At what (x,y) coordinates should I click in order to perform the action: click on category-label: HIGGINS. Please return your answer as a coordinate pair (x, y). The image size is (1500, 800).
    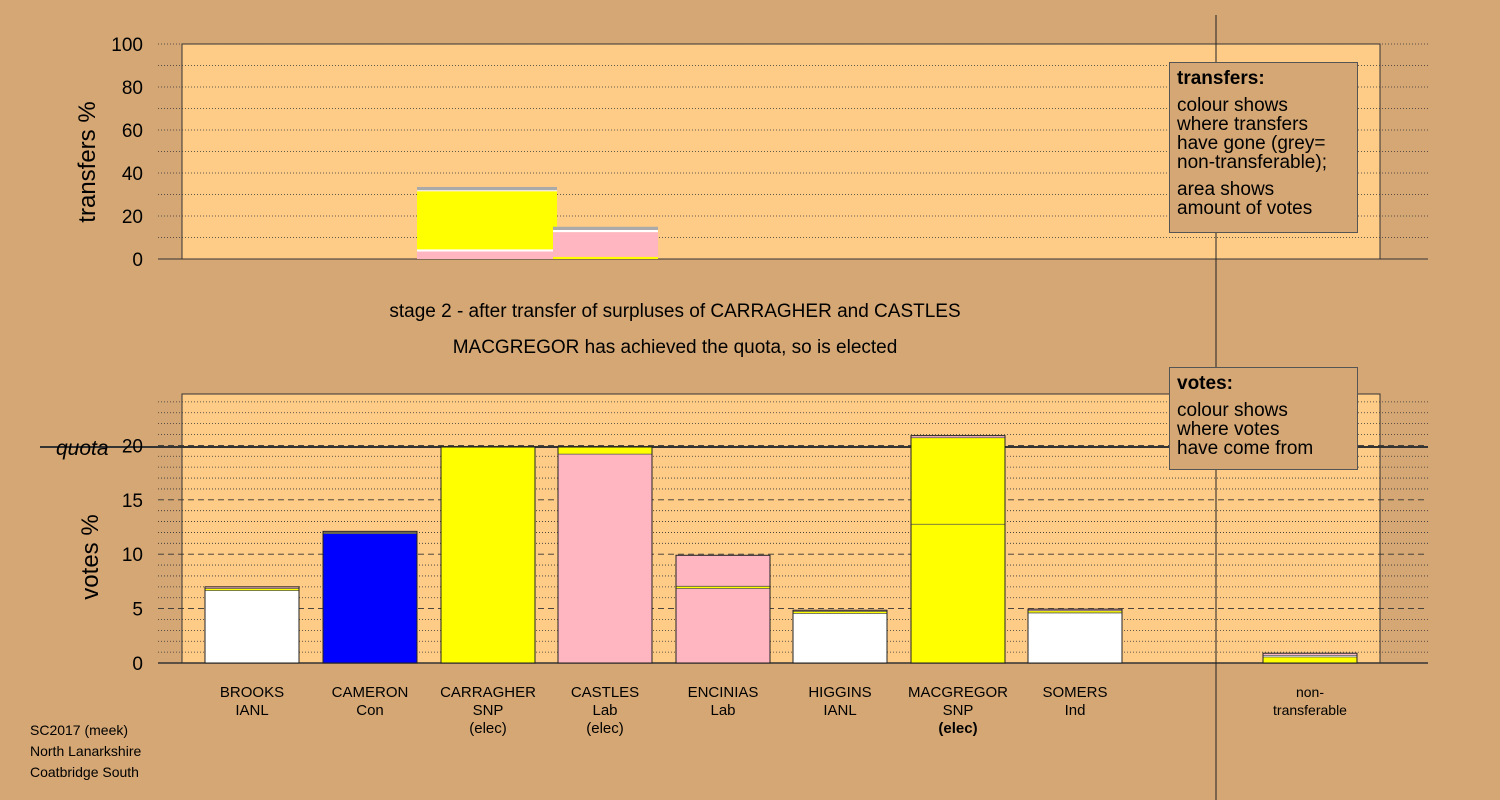
    Looking at the image, I should click on (839, 692).